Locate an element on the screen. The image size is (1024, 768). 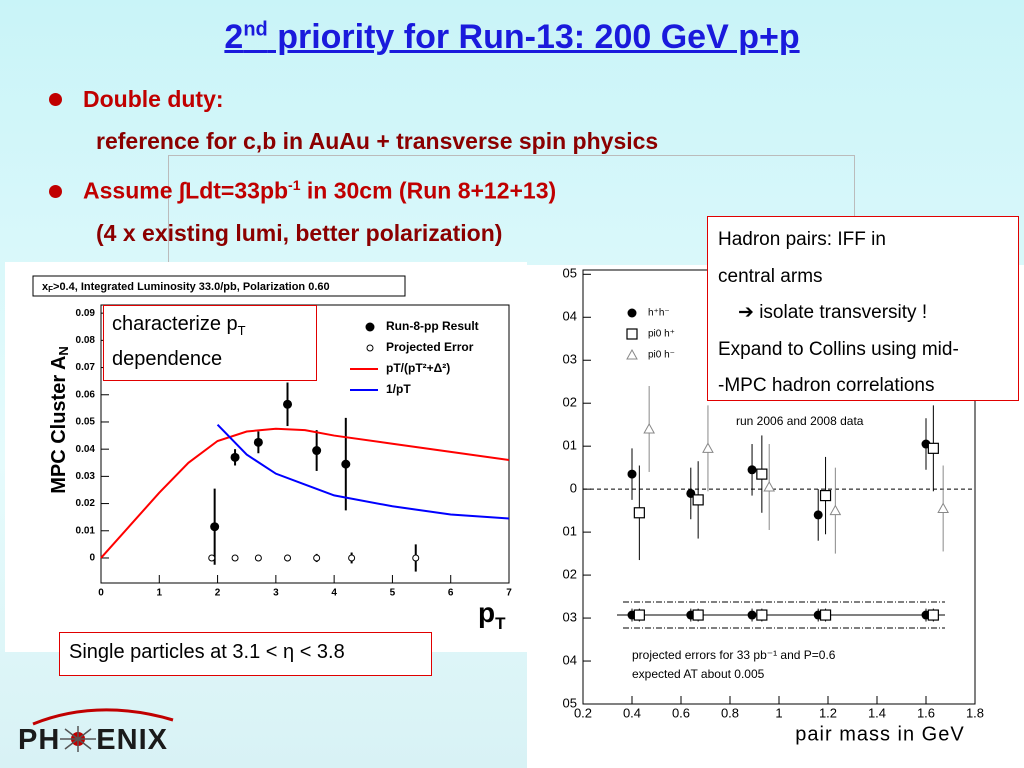
logo: PH ENIX is located at coordinates (93, 740).